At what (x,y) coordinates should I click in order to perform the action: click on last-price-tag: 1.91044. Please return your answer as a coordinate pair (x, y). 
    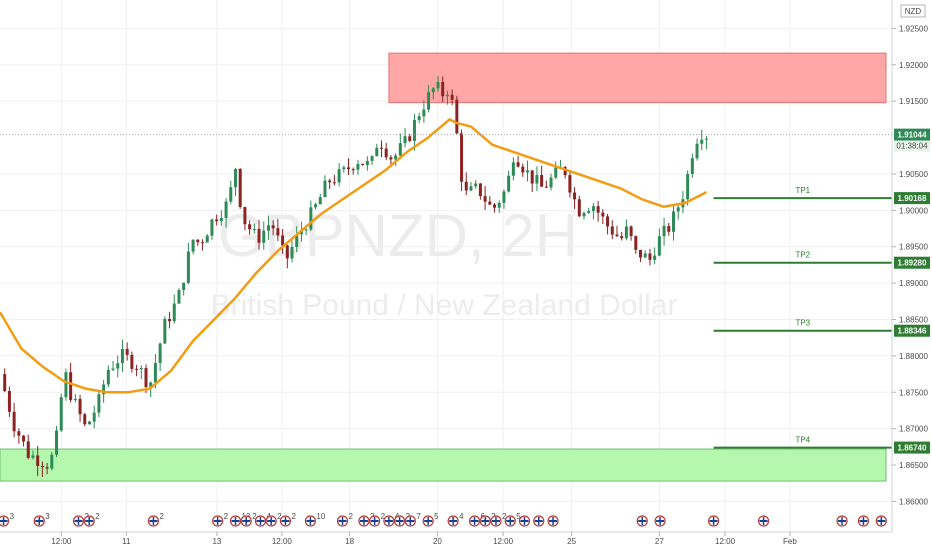
    Looking at the image, I should click on (912, 135).